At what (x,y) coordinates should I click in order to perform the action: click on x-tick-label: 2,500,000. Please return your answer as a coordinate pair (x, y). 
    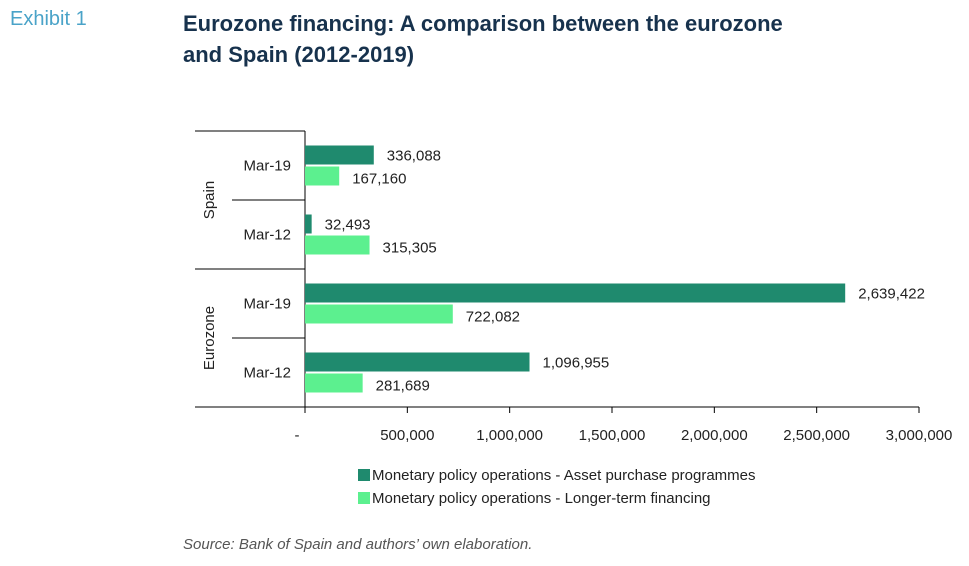
    Looking at the image, I should click on (816, 435).